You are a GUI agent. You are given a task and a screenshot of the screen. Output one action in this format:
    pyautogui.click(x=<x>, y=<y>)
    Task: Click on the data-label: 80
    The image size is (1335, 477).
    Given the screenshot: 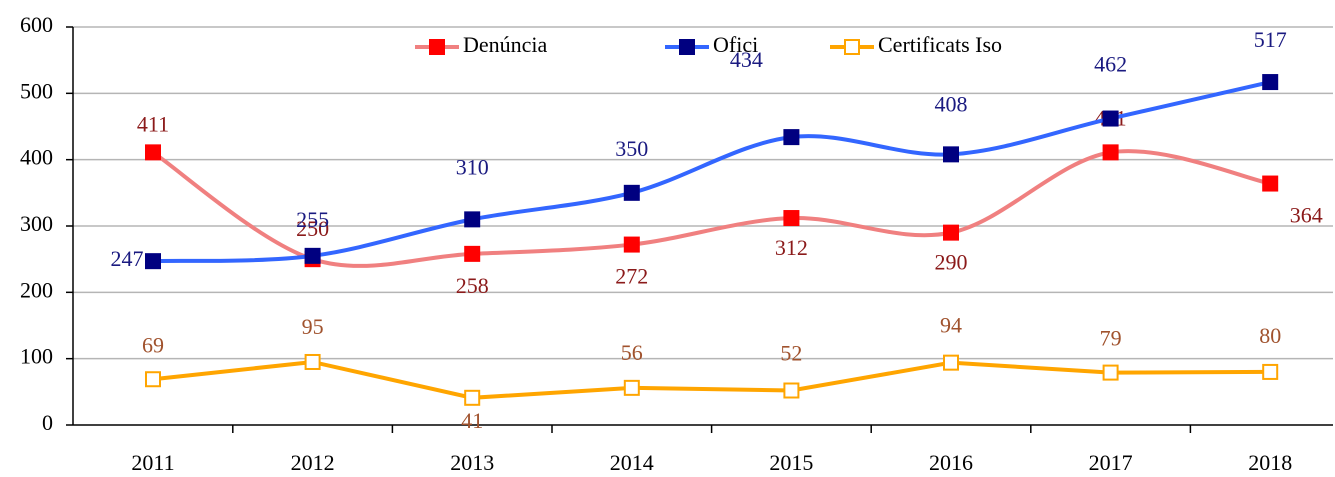 What is the action you would take?
    pyautogui.click(x=1270, y=335)
    